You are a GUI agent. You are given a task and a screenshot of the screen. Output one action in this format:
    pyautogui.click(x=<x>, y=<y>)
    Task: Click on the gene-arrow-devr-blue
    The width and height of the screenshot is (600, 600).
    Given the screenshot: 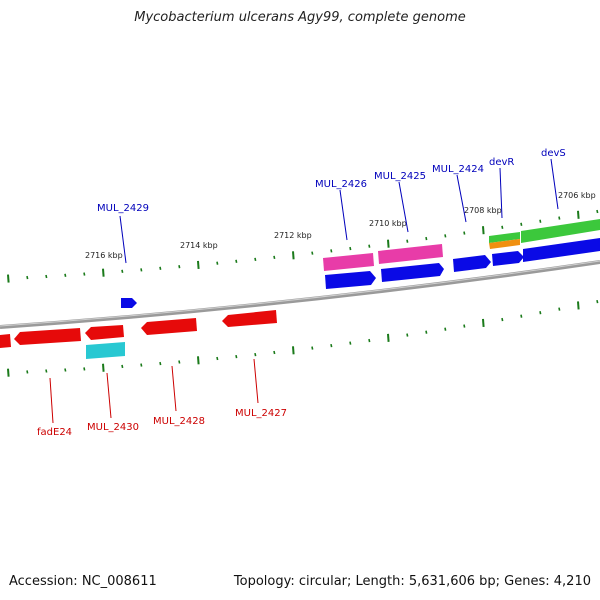 What is the action you would take?
    pyautogui.click(x=508, y=258)
    